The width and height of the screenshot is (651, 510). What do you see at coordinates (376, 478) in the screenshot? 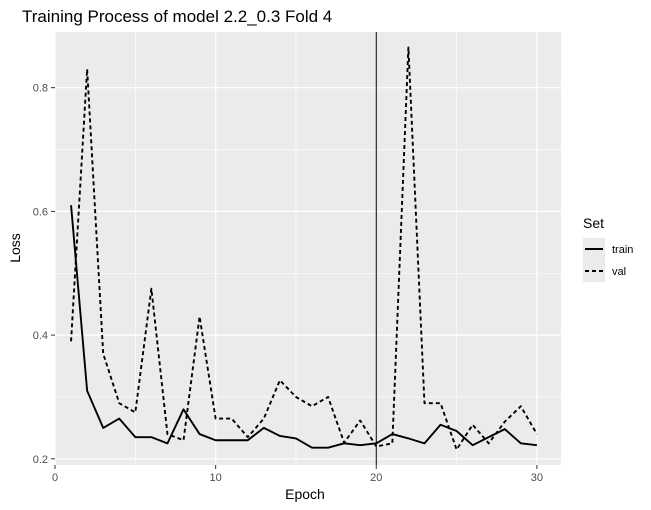
I see `x-tick-label: 20` at bounding box center [376, 478].